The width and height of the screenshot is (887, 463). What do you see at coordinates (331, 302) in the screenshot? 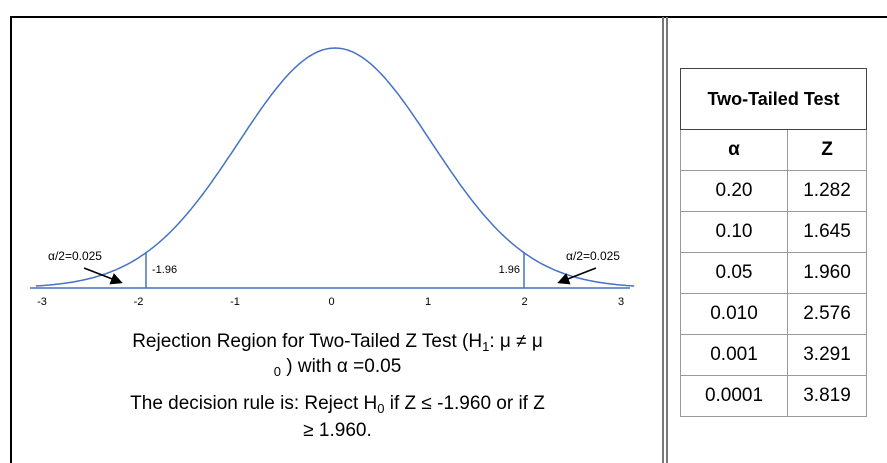
I see `axis-label: 0` at bounding box center [331, 302].